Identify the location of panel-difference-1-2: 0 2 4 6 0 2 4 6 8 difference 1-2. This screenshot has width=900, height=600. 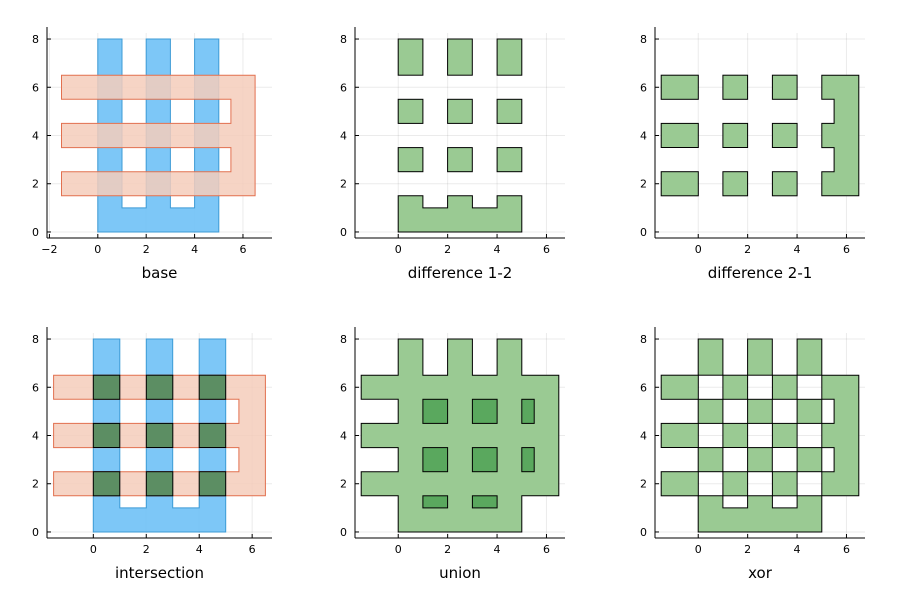
(452, 154).